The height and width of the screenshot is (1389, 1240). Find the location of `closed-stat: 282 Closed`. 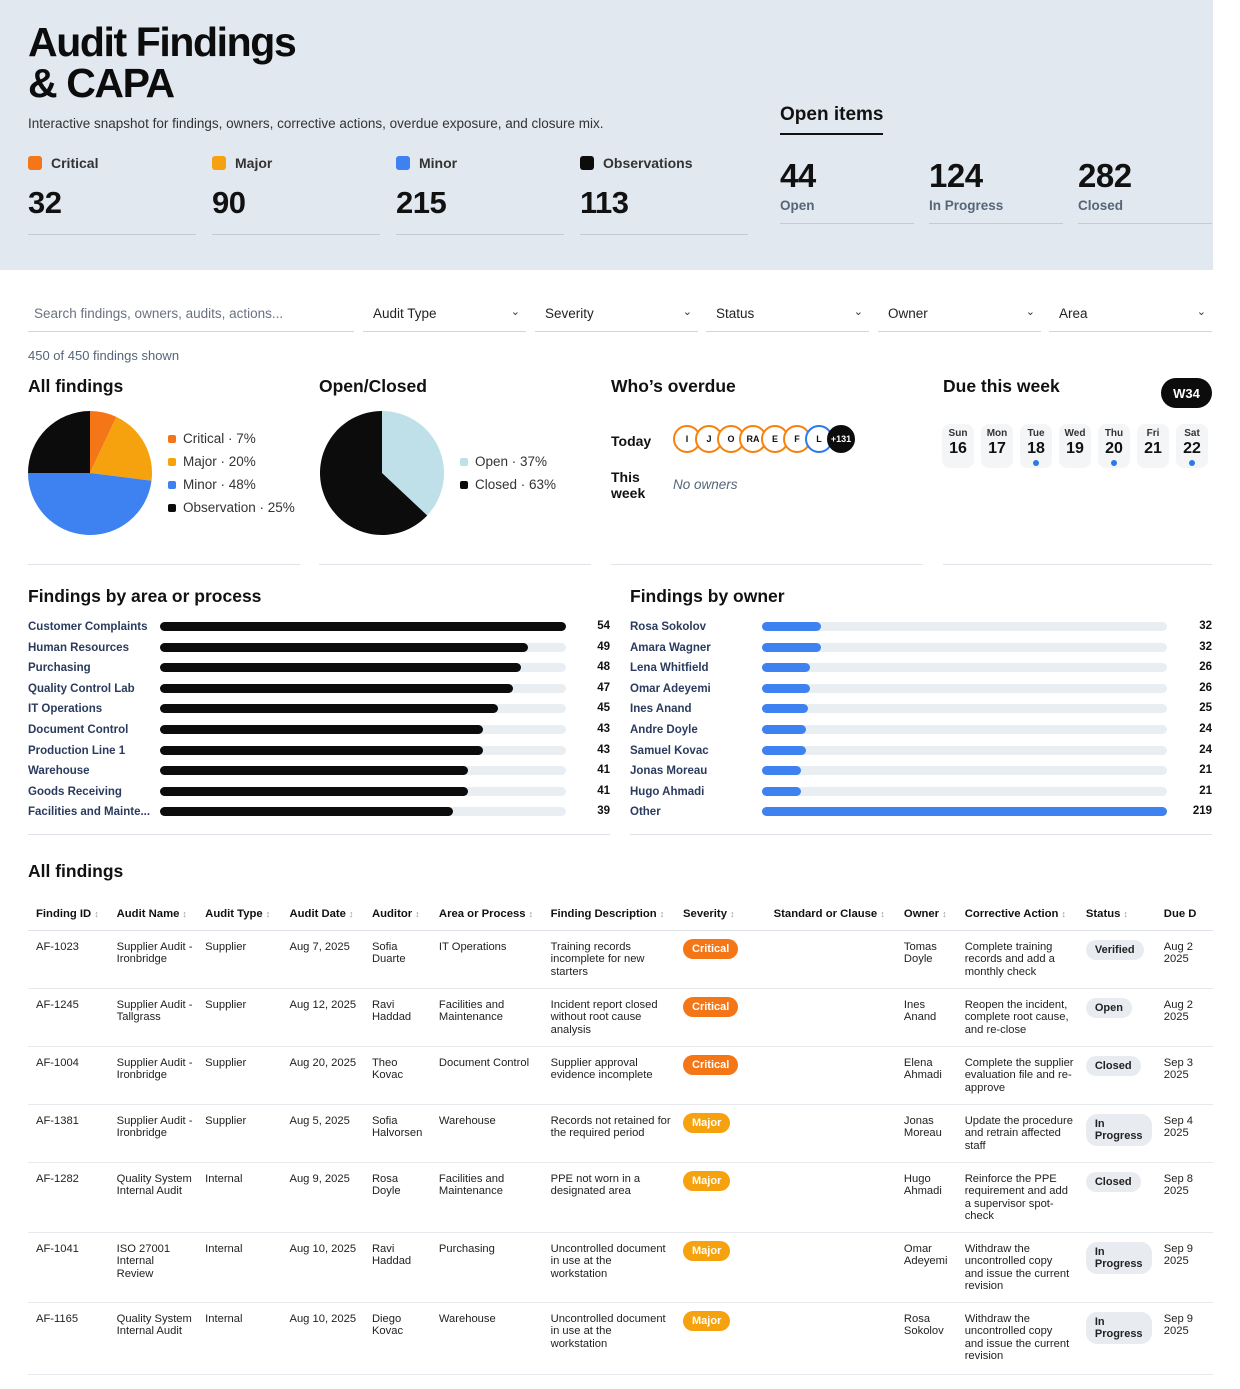

closed-stat: 282 Closed is located at coordinates (1145, 190).